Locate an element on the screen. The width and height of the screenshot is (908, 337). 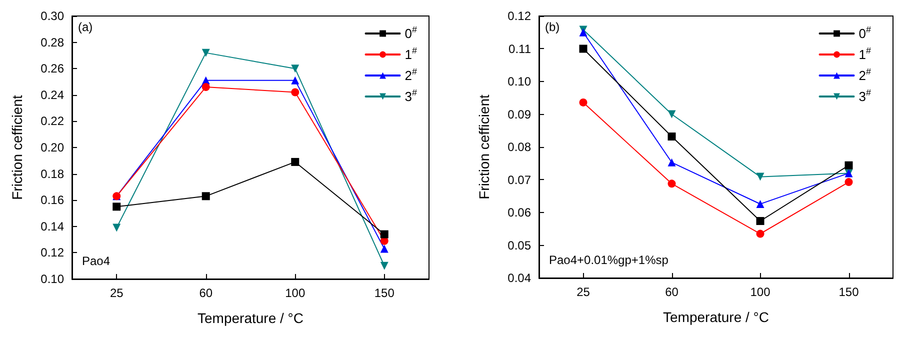
annotation: (b) is located at coordinates (552, 27).